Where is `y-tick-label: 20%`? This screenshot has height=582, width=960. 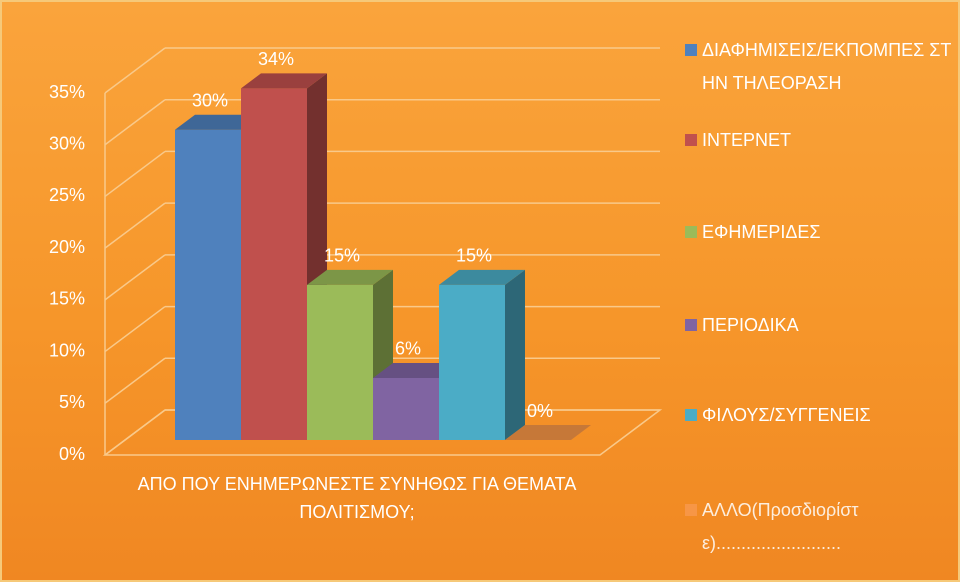 y-tick-label: 20% is located at coordinates (67, 247).